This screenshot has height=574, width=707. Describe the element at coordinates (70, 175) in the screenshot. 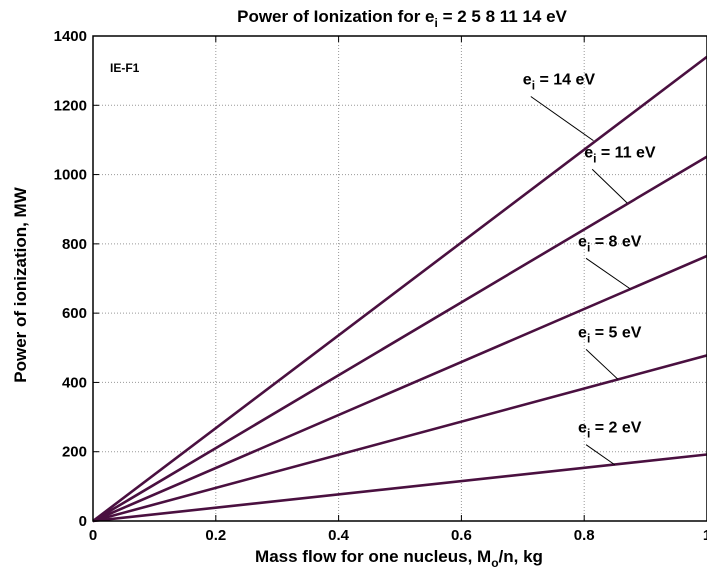

I see `y-tick-label: 1000` at that location.